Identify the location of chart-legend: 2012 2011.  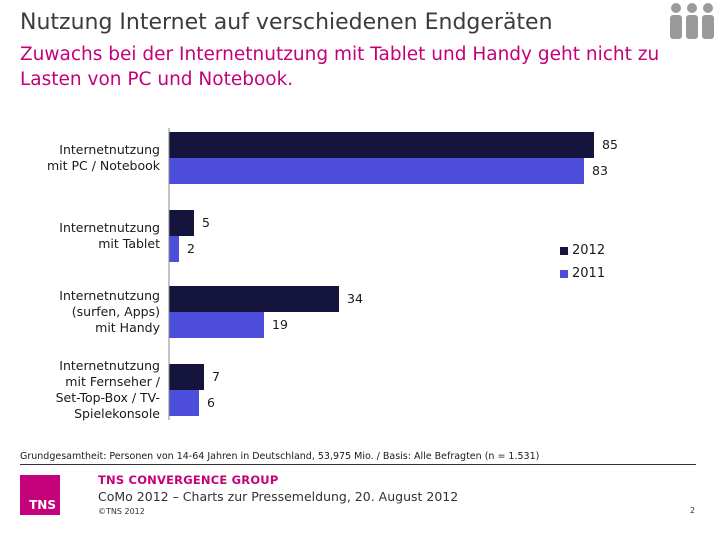
(582, 262).